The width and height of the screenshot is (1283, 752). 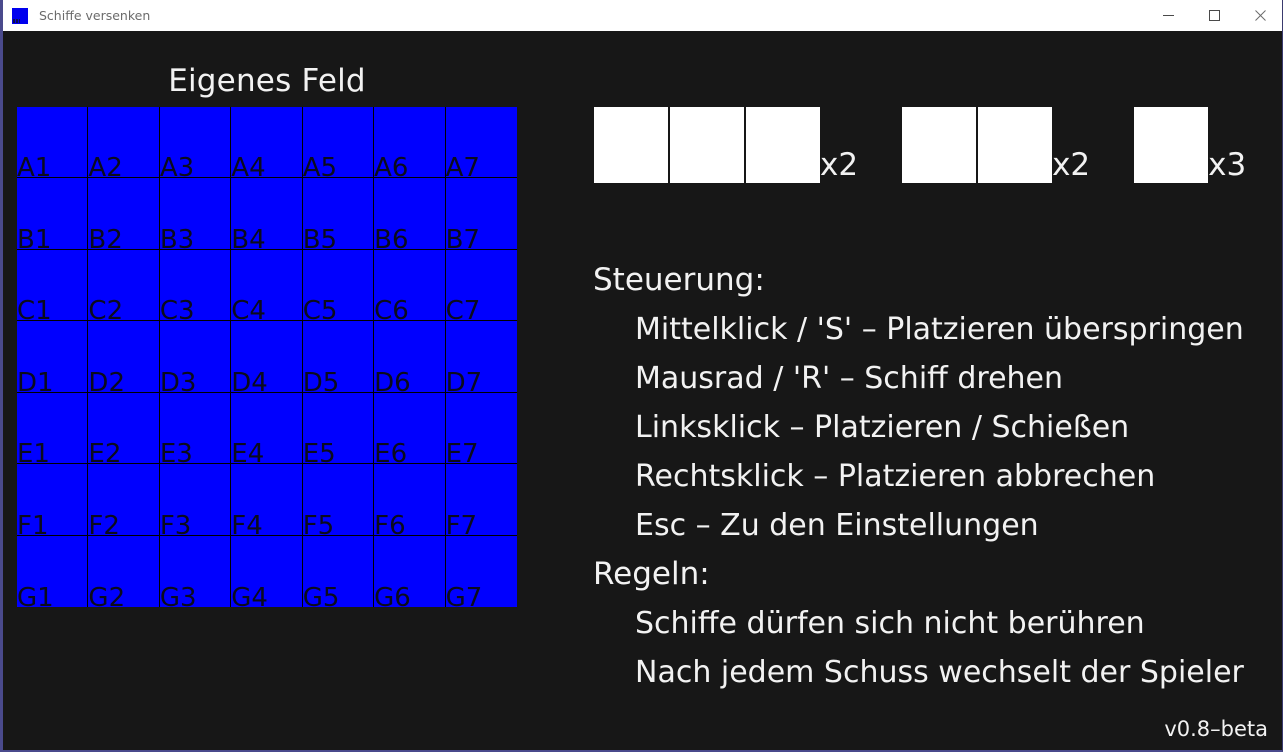 I want to click on field-cell: E3, so click(x=195, y=429).